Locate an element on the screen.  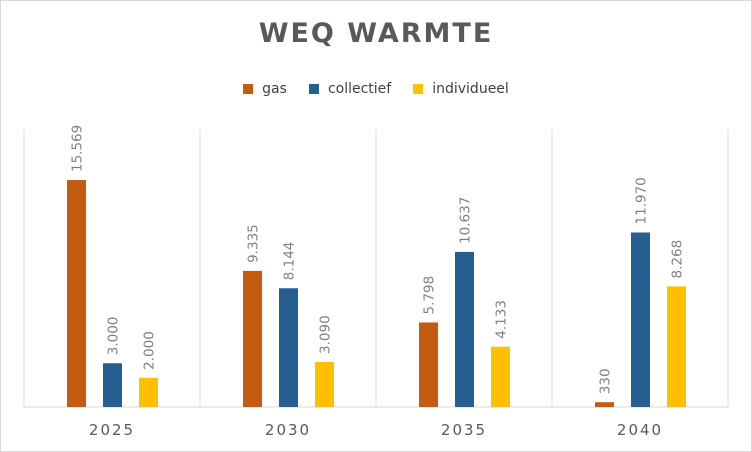
legend-swatch-gas is located at coordinates (248, 89).